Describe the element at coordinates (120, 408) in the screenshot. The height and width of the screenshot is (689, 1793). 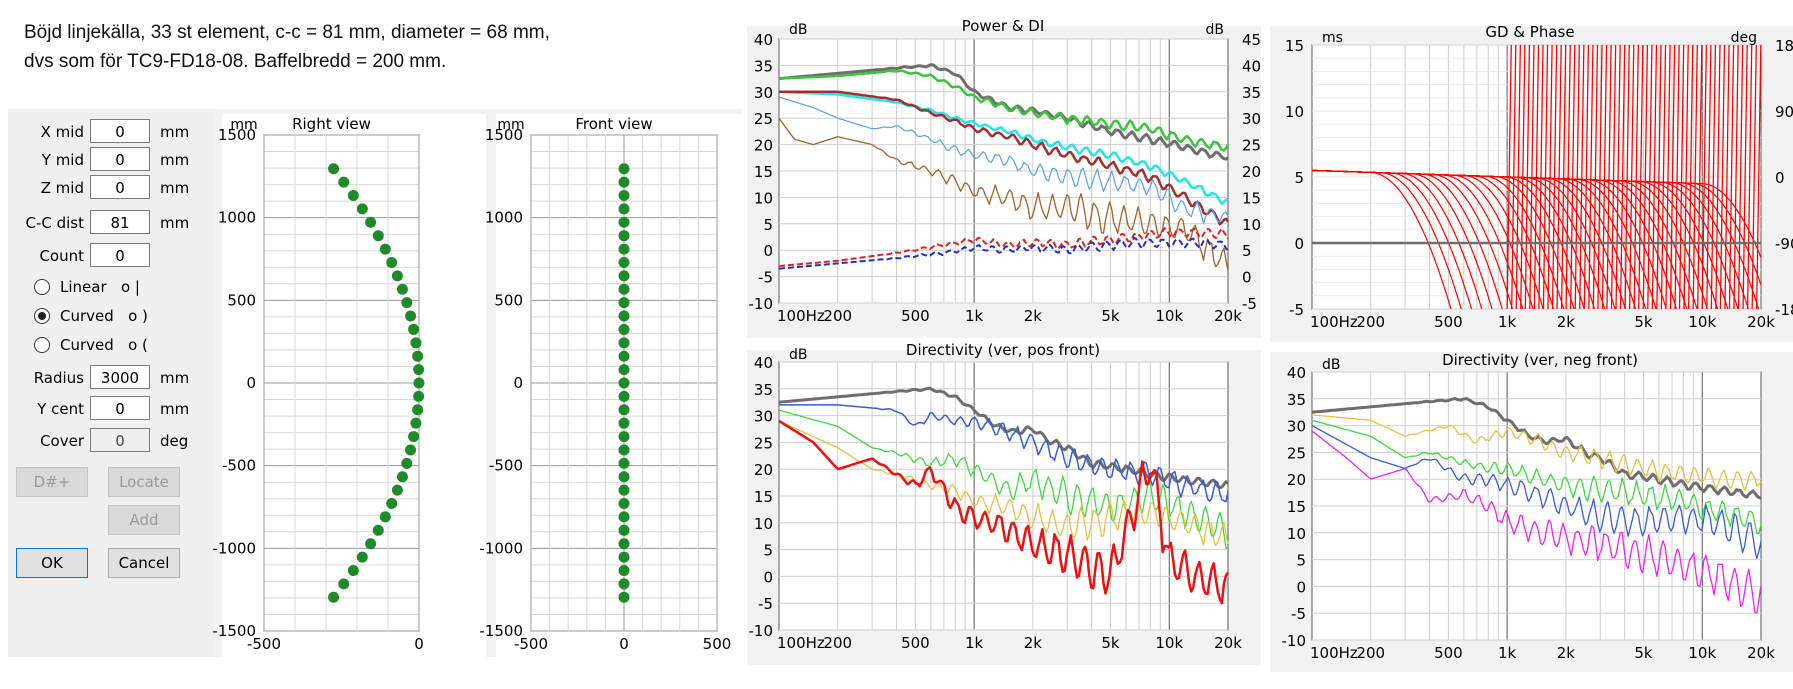
I see `y-cent-input: 0` at that location.